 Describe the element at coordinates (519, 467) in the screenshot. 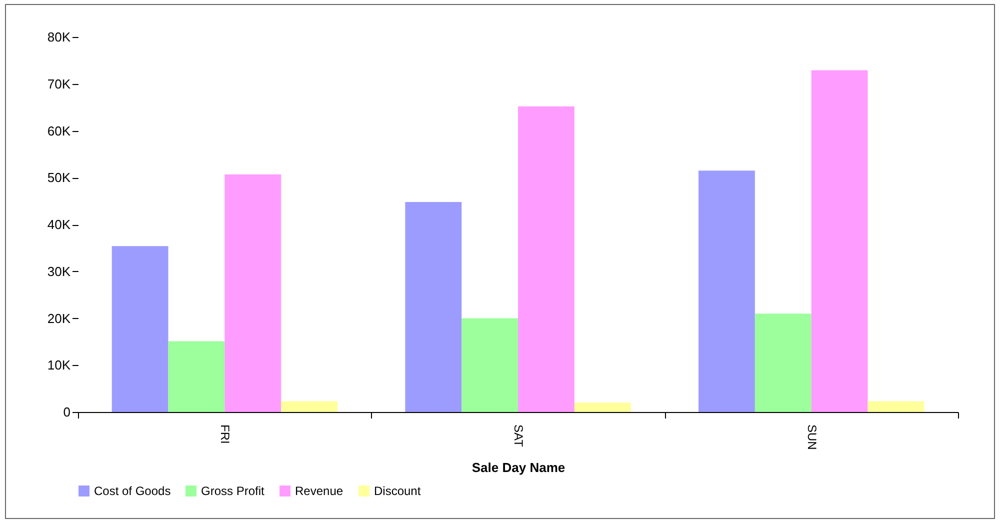

I see `x-axis-title: Sale Day Name` at that location.